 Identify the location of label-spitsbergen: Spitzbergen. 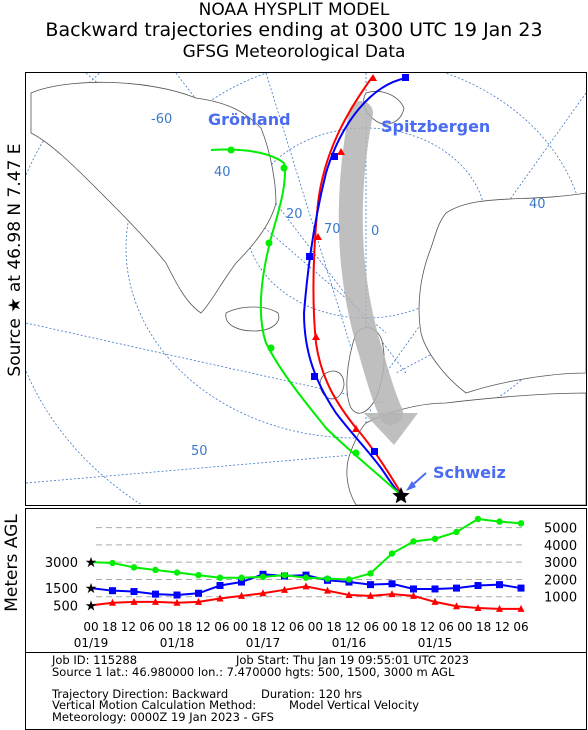
(435, 126).